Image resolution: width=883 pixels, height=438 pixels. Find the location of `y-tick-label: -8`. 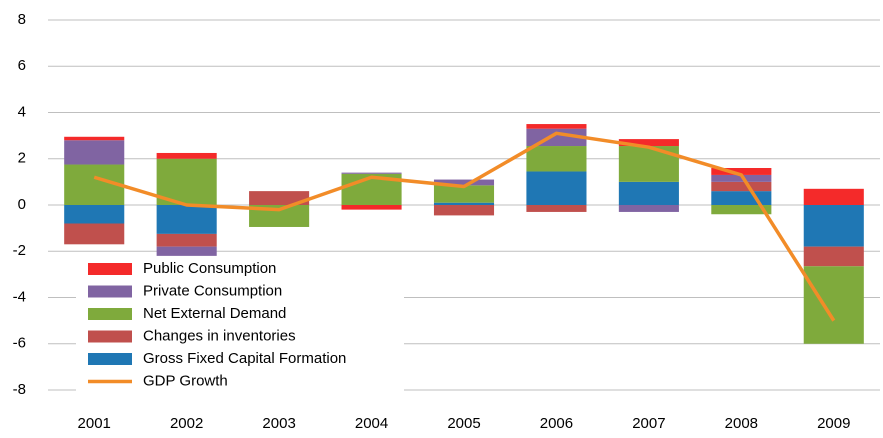

y-tick-label: -8 is located at coordinates (19, 389).